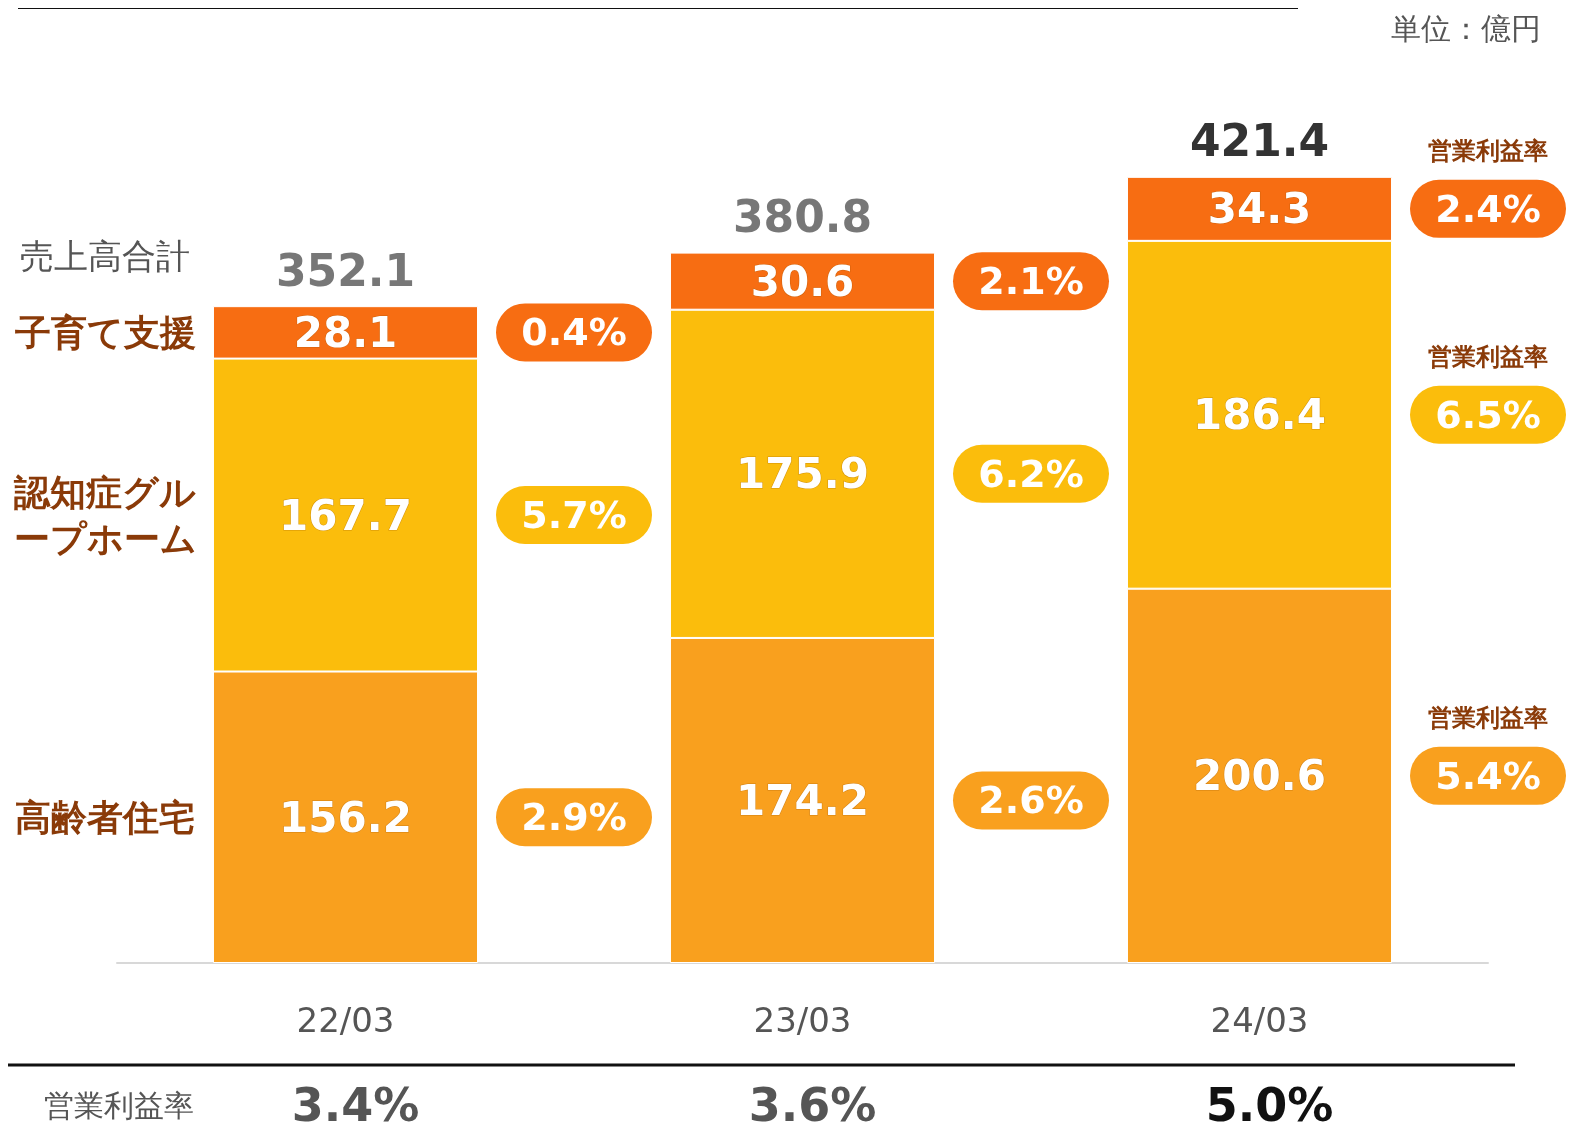 This screenshot has height=1143, width=1575. I want to click on series-label: 認知症グループホーム, so click(105, 515).